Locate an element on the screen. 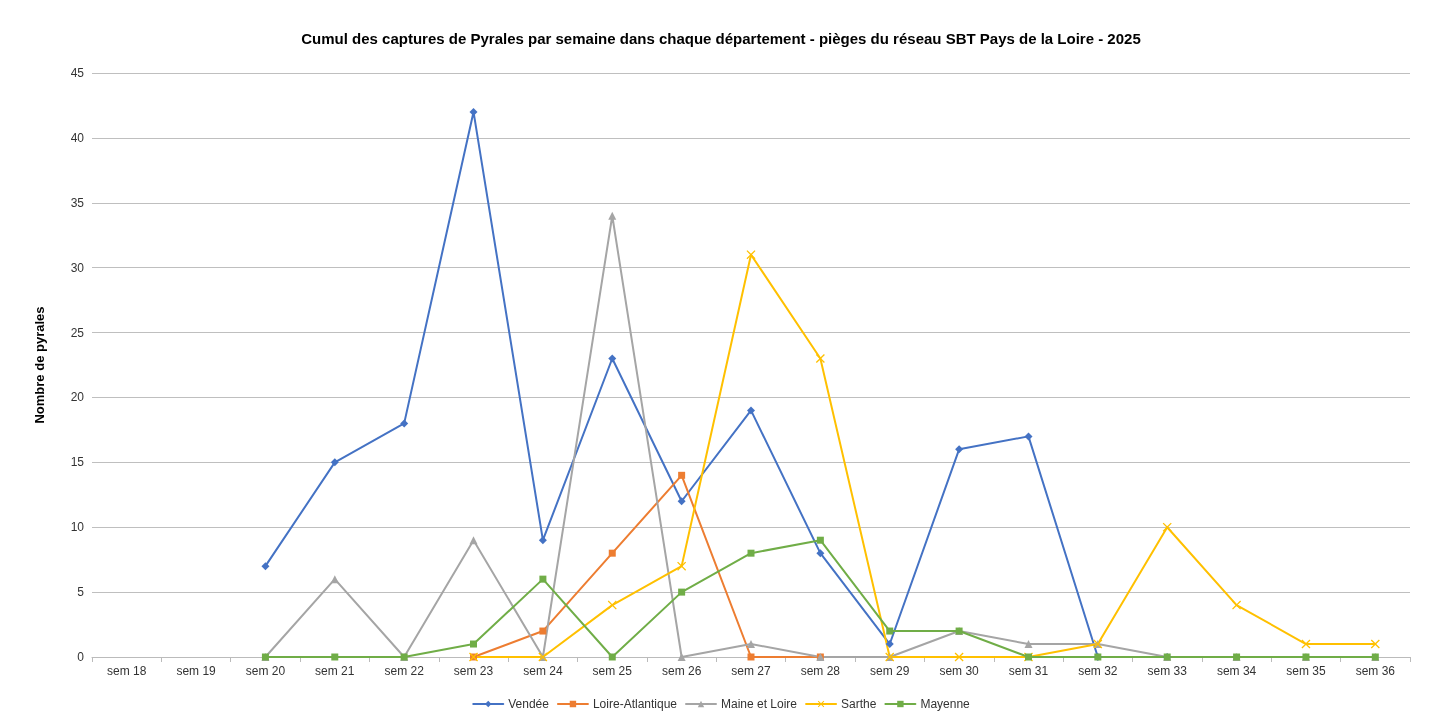 This screenshot has height=727, width=1442. x-tick-label: sem 36 is located at coordinates (1375, 671).